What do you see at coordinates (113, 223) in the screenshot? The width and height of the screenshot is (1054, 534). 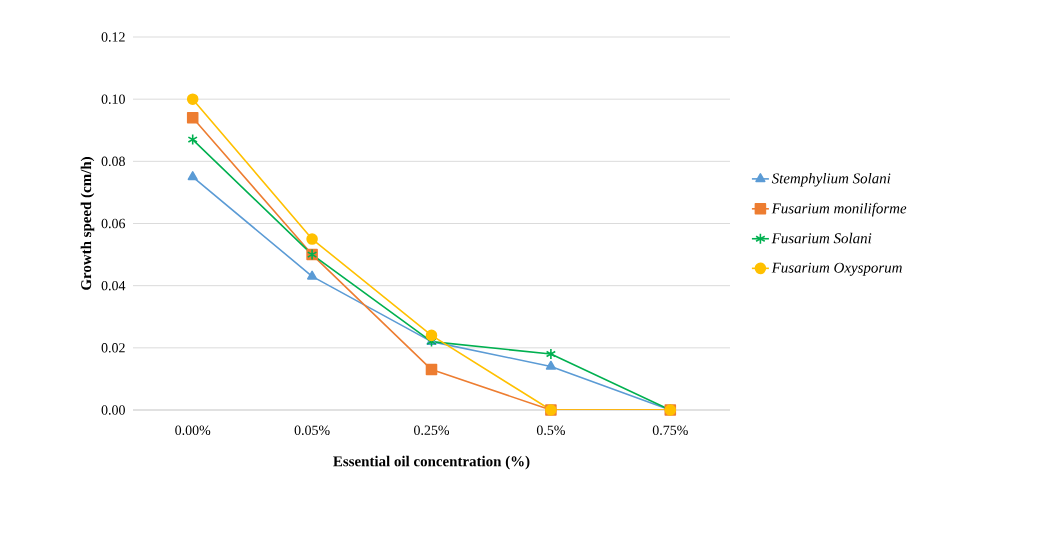 I see `y-tick-label: 0.06` at bounding box center [113, 223].